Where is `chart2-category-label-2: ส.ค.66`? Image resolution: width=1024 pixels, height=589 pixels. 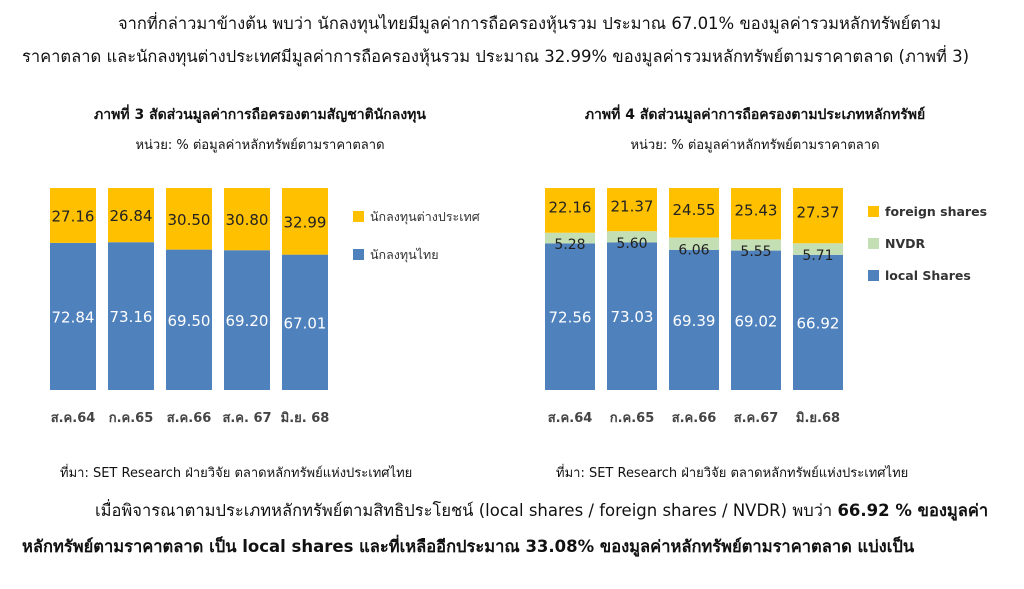
chart2-category-label-2: ส.ค.66 is located at coordinates (694, 418).